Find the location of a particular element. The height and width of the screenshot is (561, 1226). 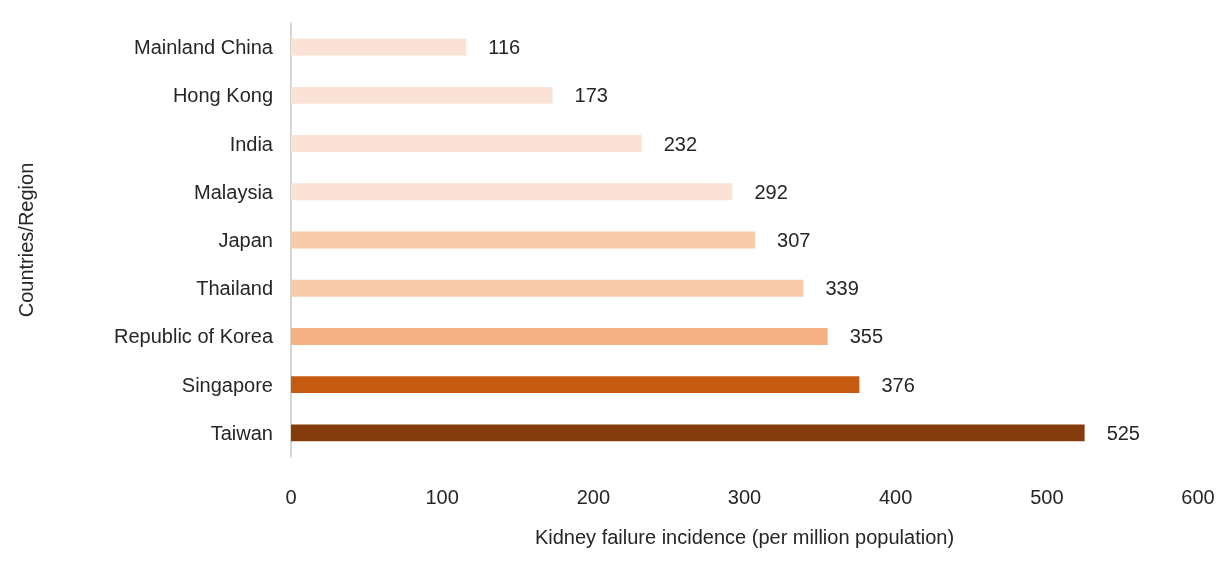

y-tick-label: Thailand is located at coordinates (234, 288).